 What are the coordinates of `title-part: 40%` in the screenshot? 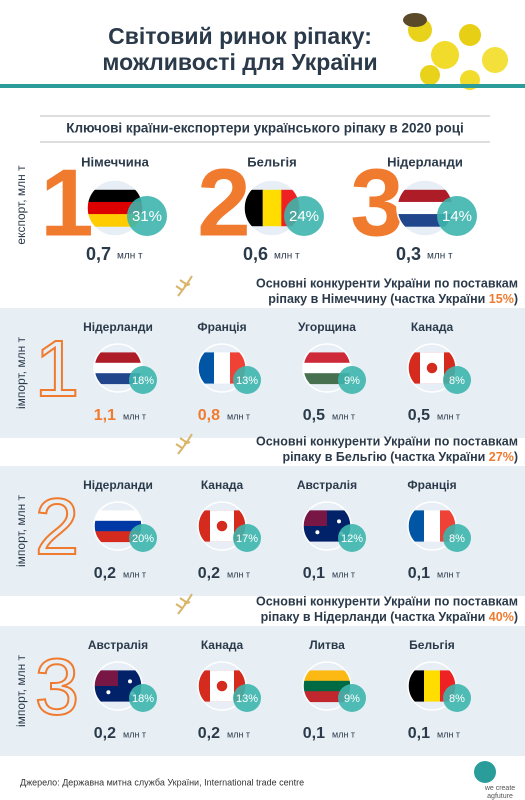 It's located at (501, 617).